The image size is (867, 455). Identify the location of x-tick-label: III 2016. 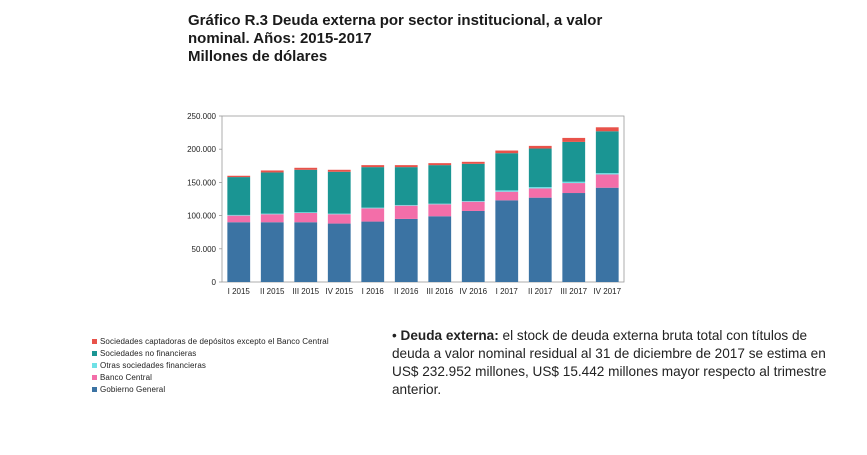
(439, 291).